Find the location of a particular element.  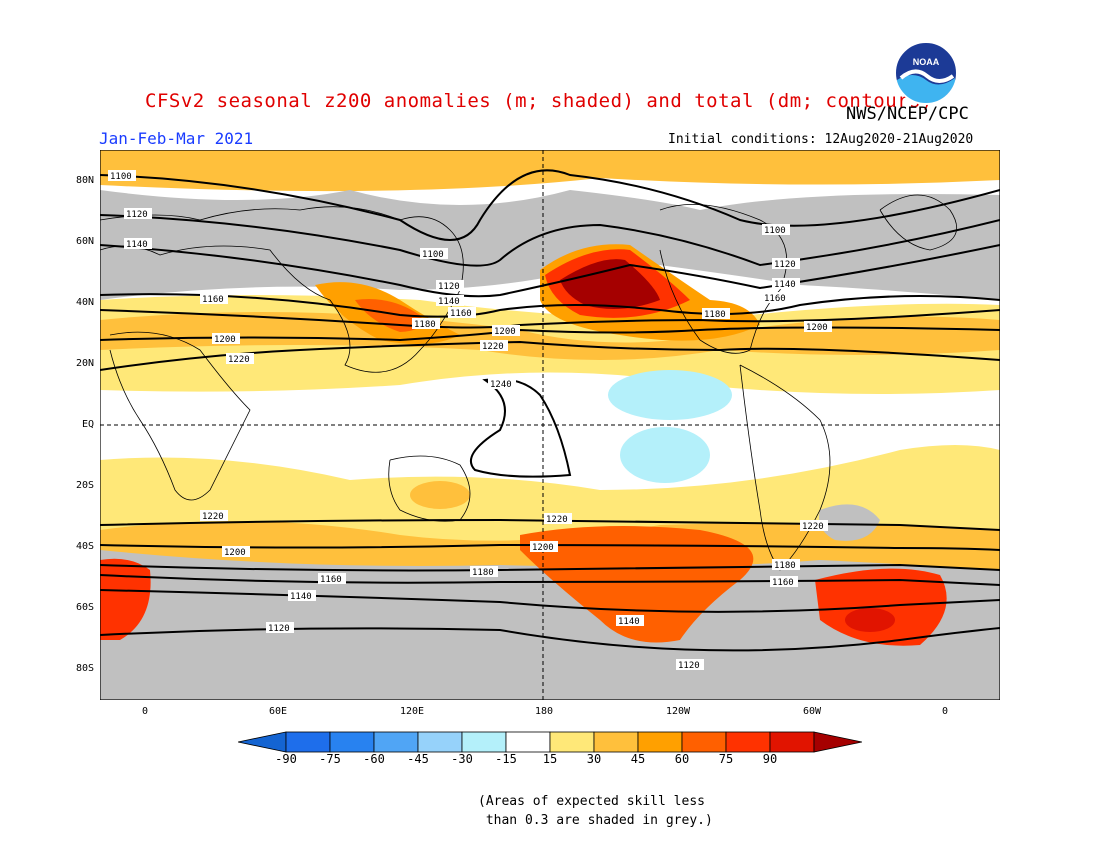

lon-label: 120W is located at coordinates (678, 711).